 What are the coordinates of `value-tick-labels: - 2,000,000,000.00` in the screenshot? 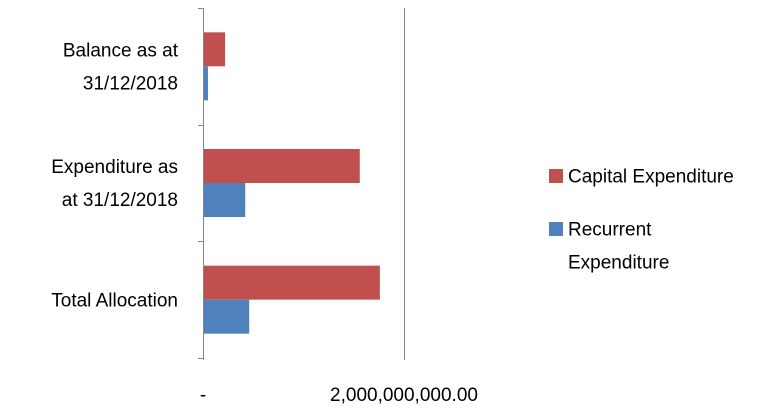 It's located at (339, 395).